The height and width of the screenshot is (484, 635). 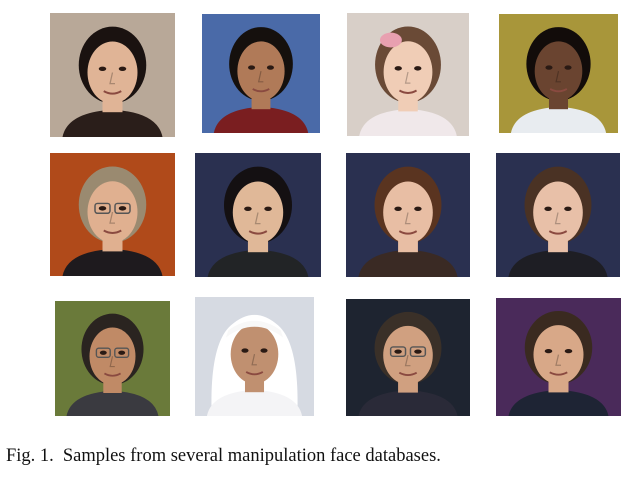 I want to click on face-sample-r3c2, so click(x=254, y=356).